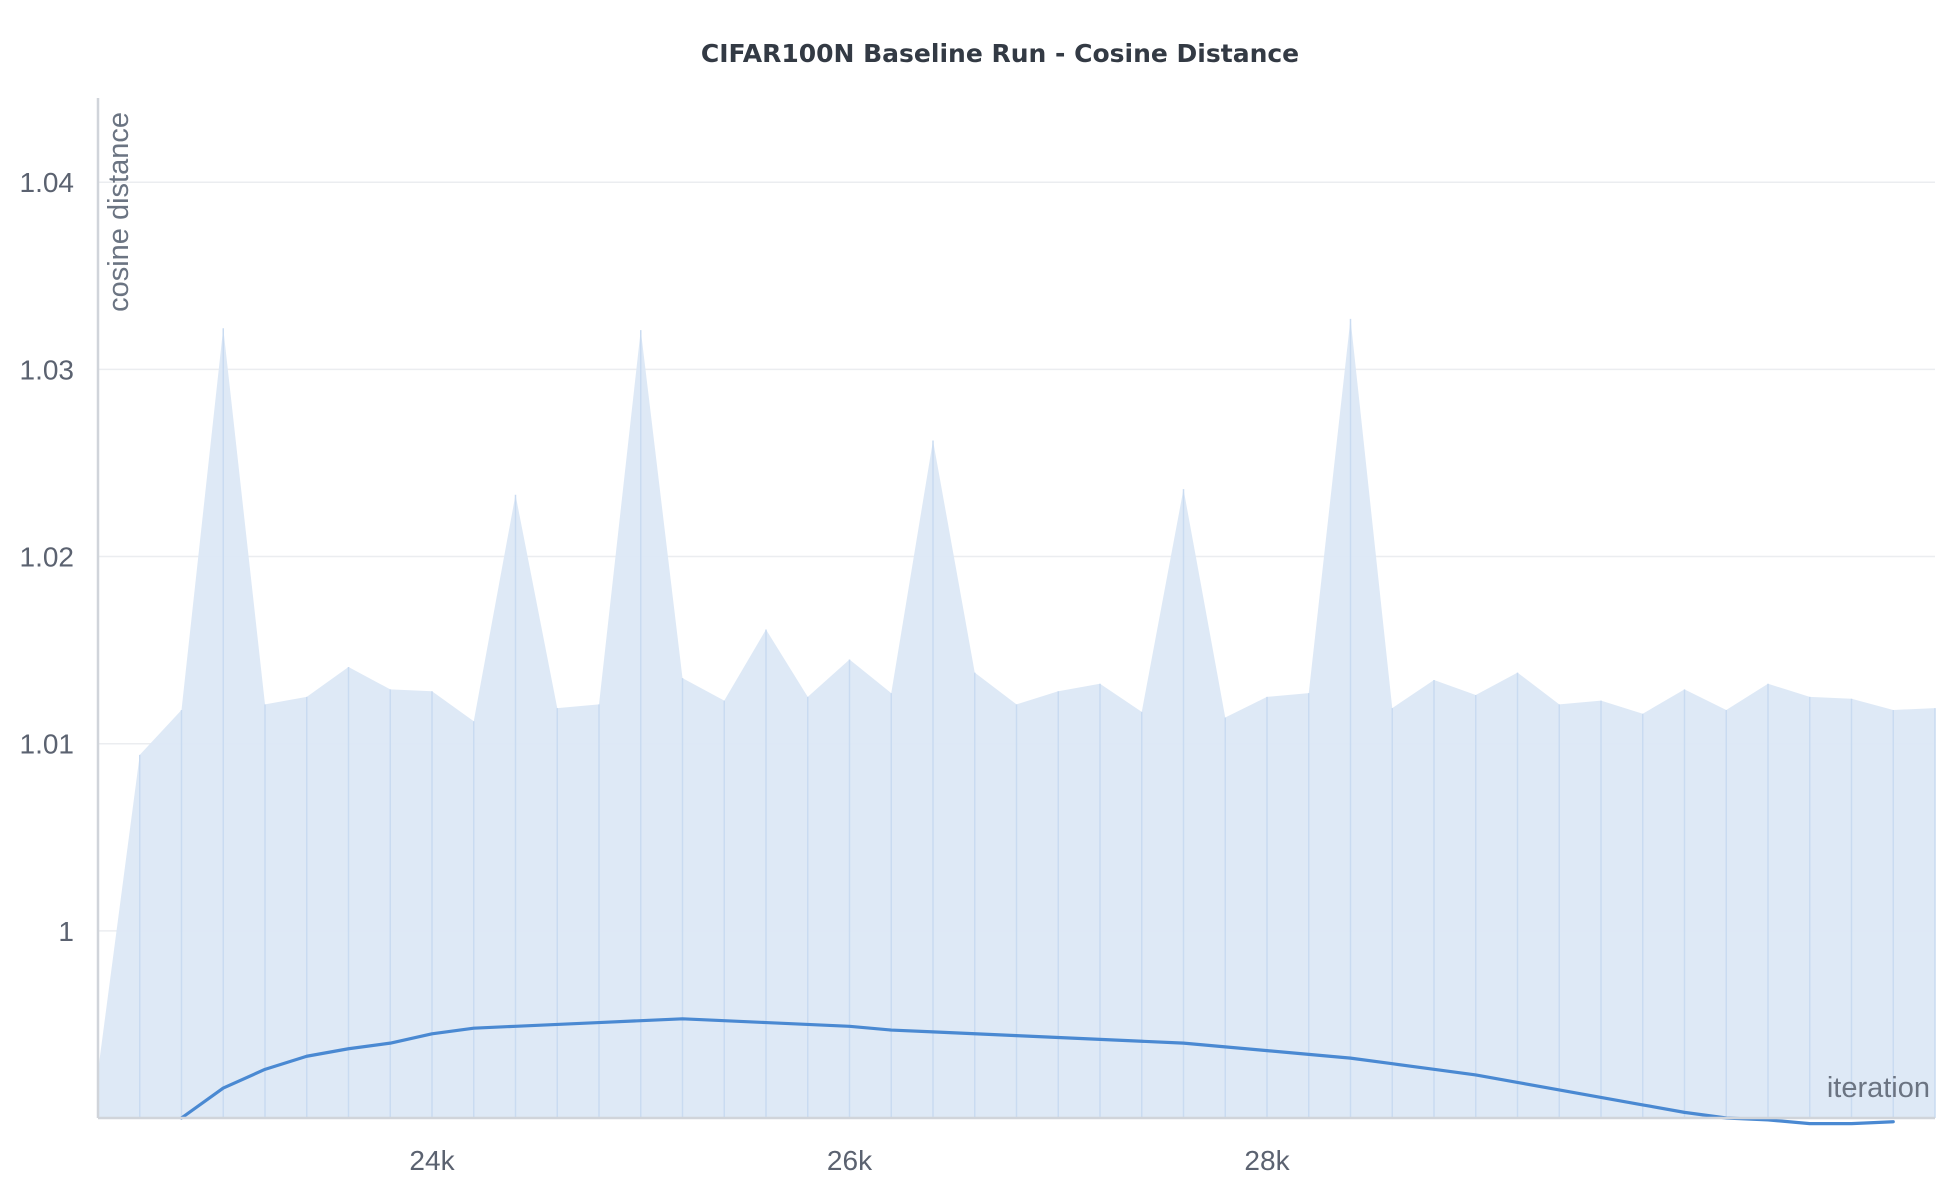 Image resolution: width=1956 pixels, height=1188 pixels. What do you see at coordinates (119, 212) in the screenshot?
I see `y-axis-label: cosine distance` at bounding box center [119, 212].